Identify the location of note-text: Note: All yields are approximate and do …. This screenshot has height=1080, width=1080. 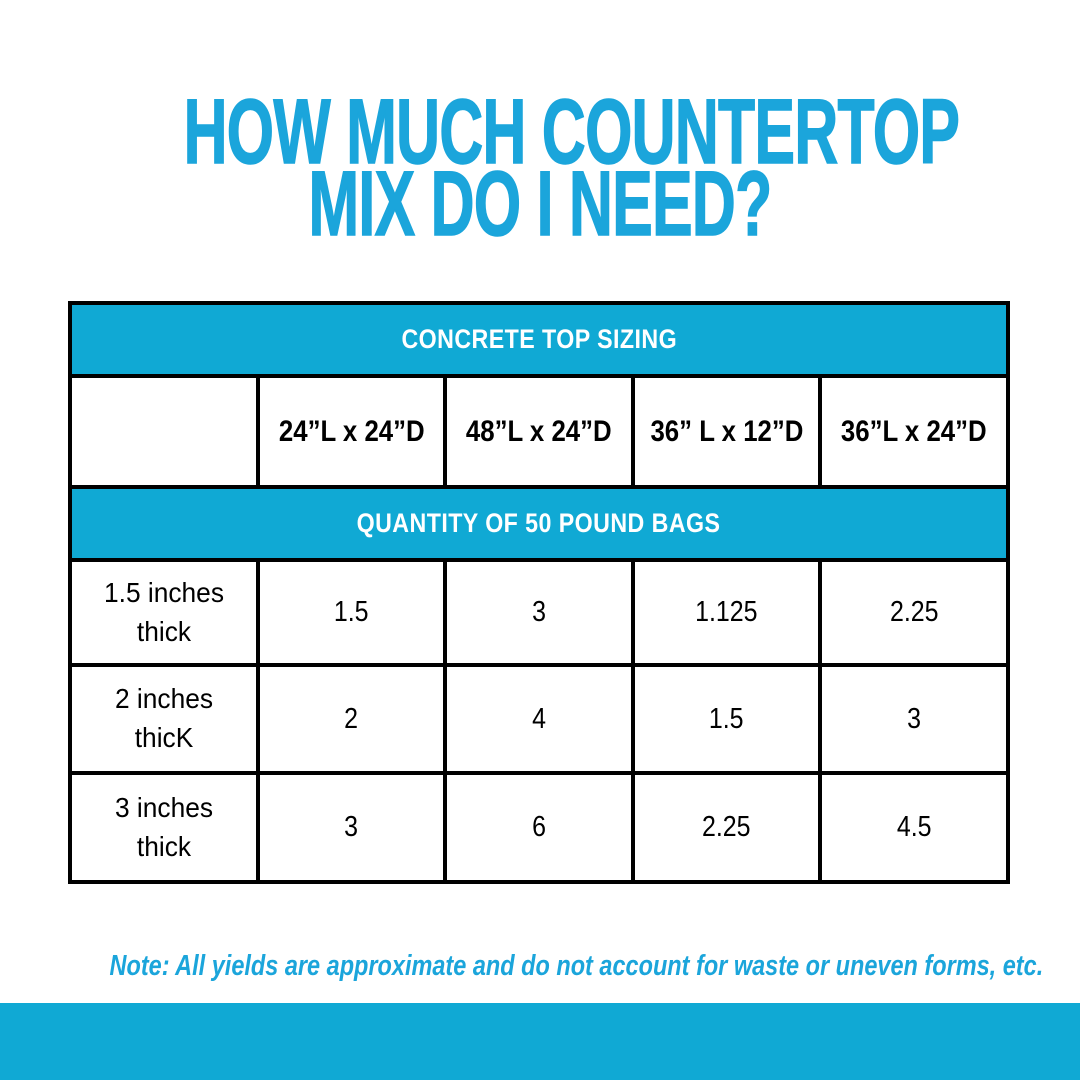
(576, 966).